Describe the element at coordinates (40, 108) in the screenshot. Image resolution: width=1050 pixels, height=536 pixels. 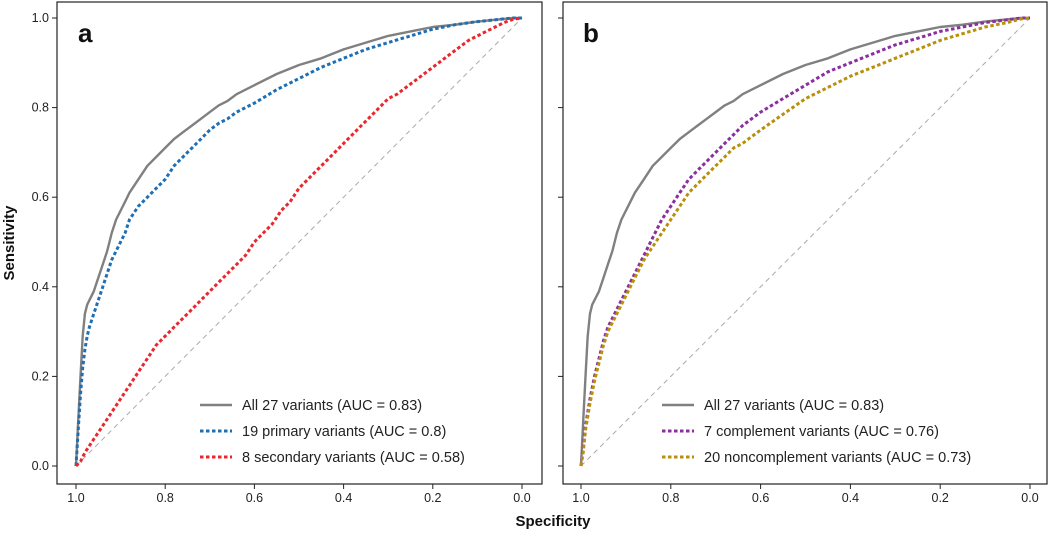
I see `y-tick-label: 0.8` at that location.